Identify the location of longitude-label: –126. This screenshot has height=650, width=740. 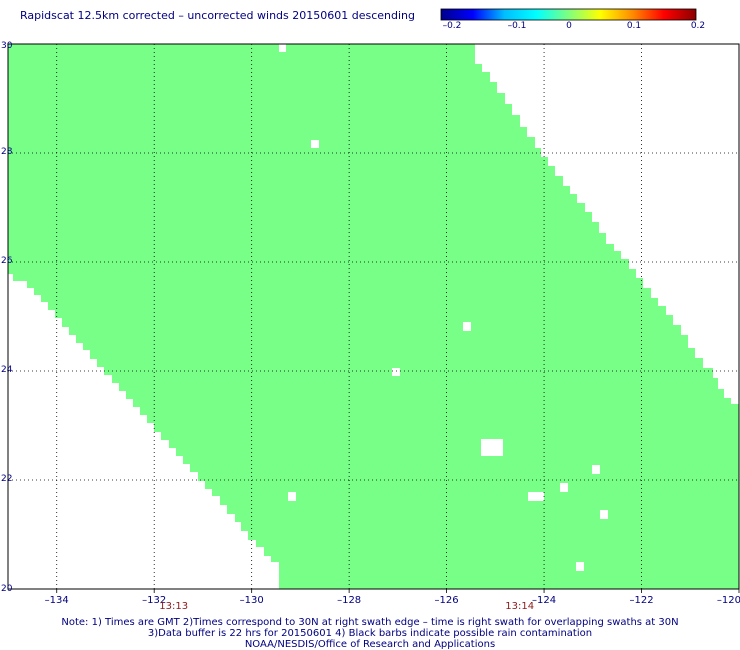
(447, 600).